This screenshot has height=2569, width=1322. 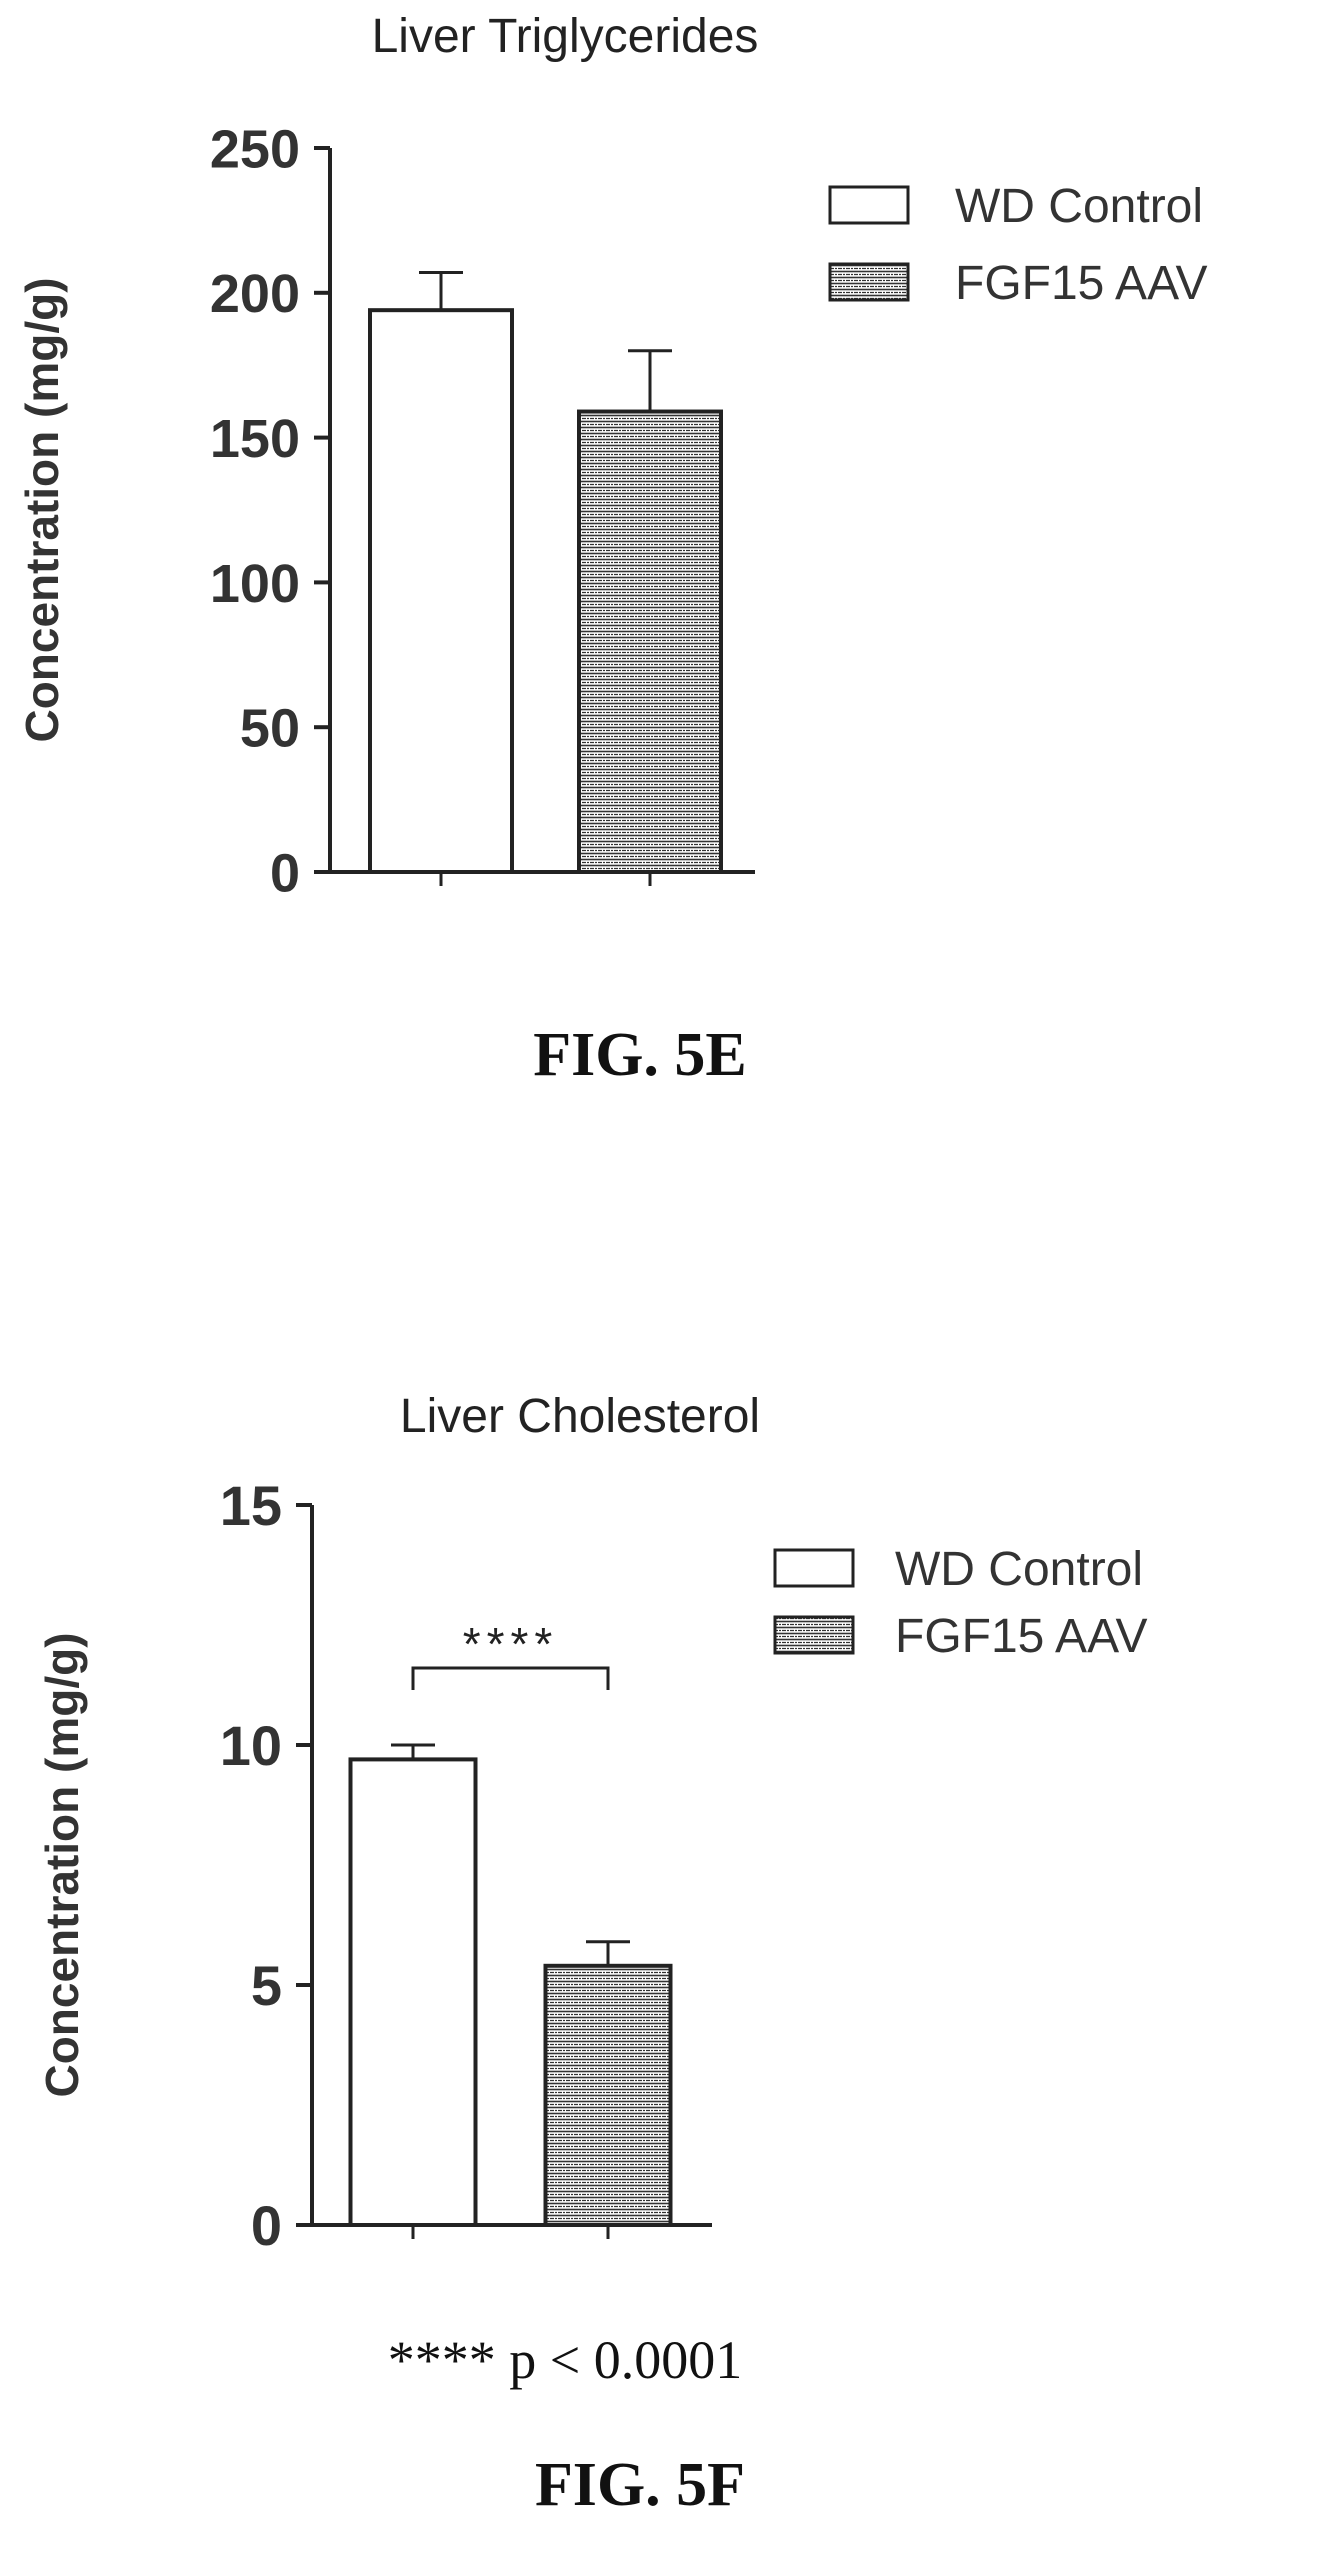 What do you see at coordinates (255, 294) in the screenshot?
I see `y-tick-label: 200` at bounding box center [255, 294].